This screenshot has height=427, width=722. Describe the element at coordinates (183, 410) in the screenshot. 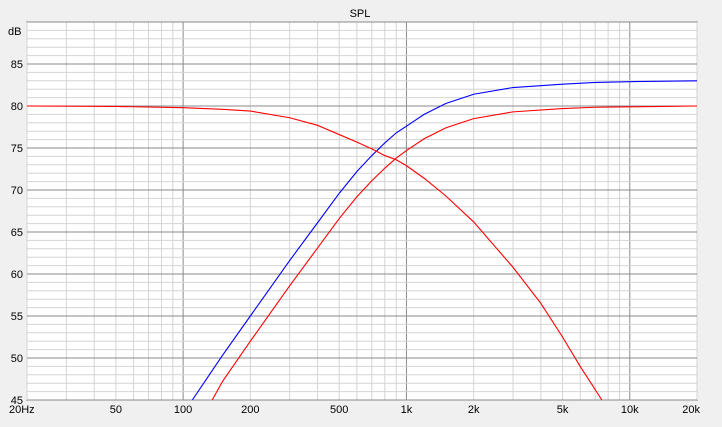

I see `x-tick-label: 100` at that location.